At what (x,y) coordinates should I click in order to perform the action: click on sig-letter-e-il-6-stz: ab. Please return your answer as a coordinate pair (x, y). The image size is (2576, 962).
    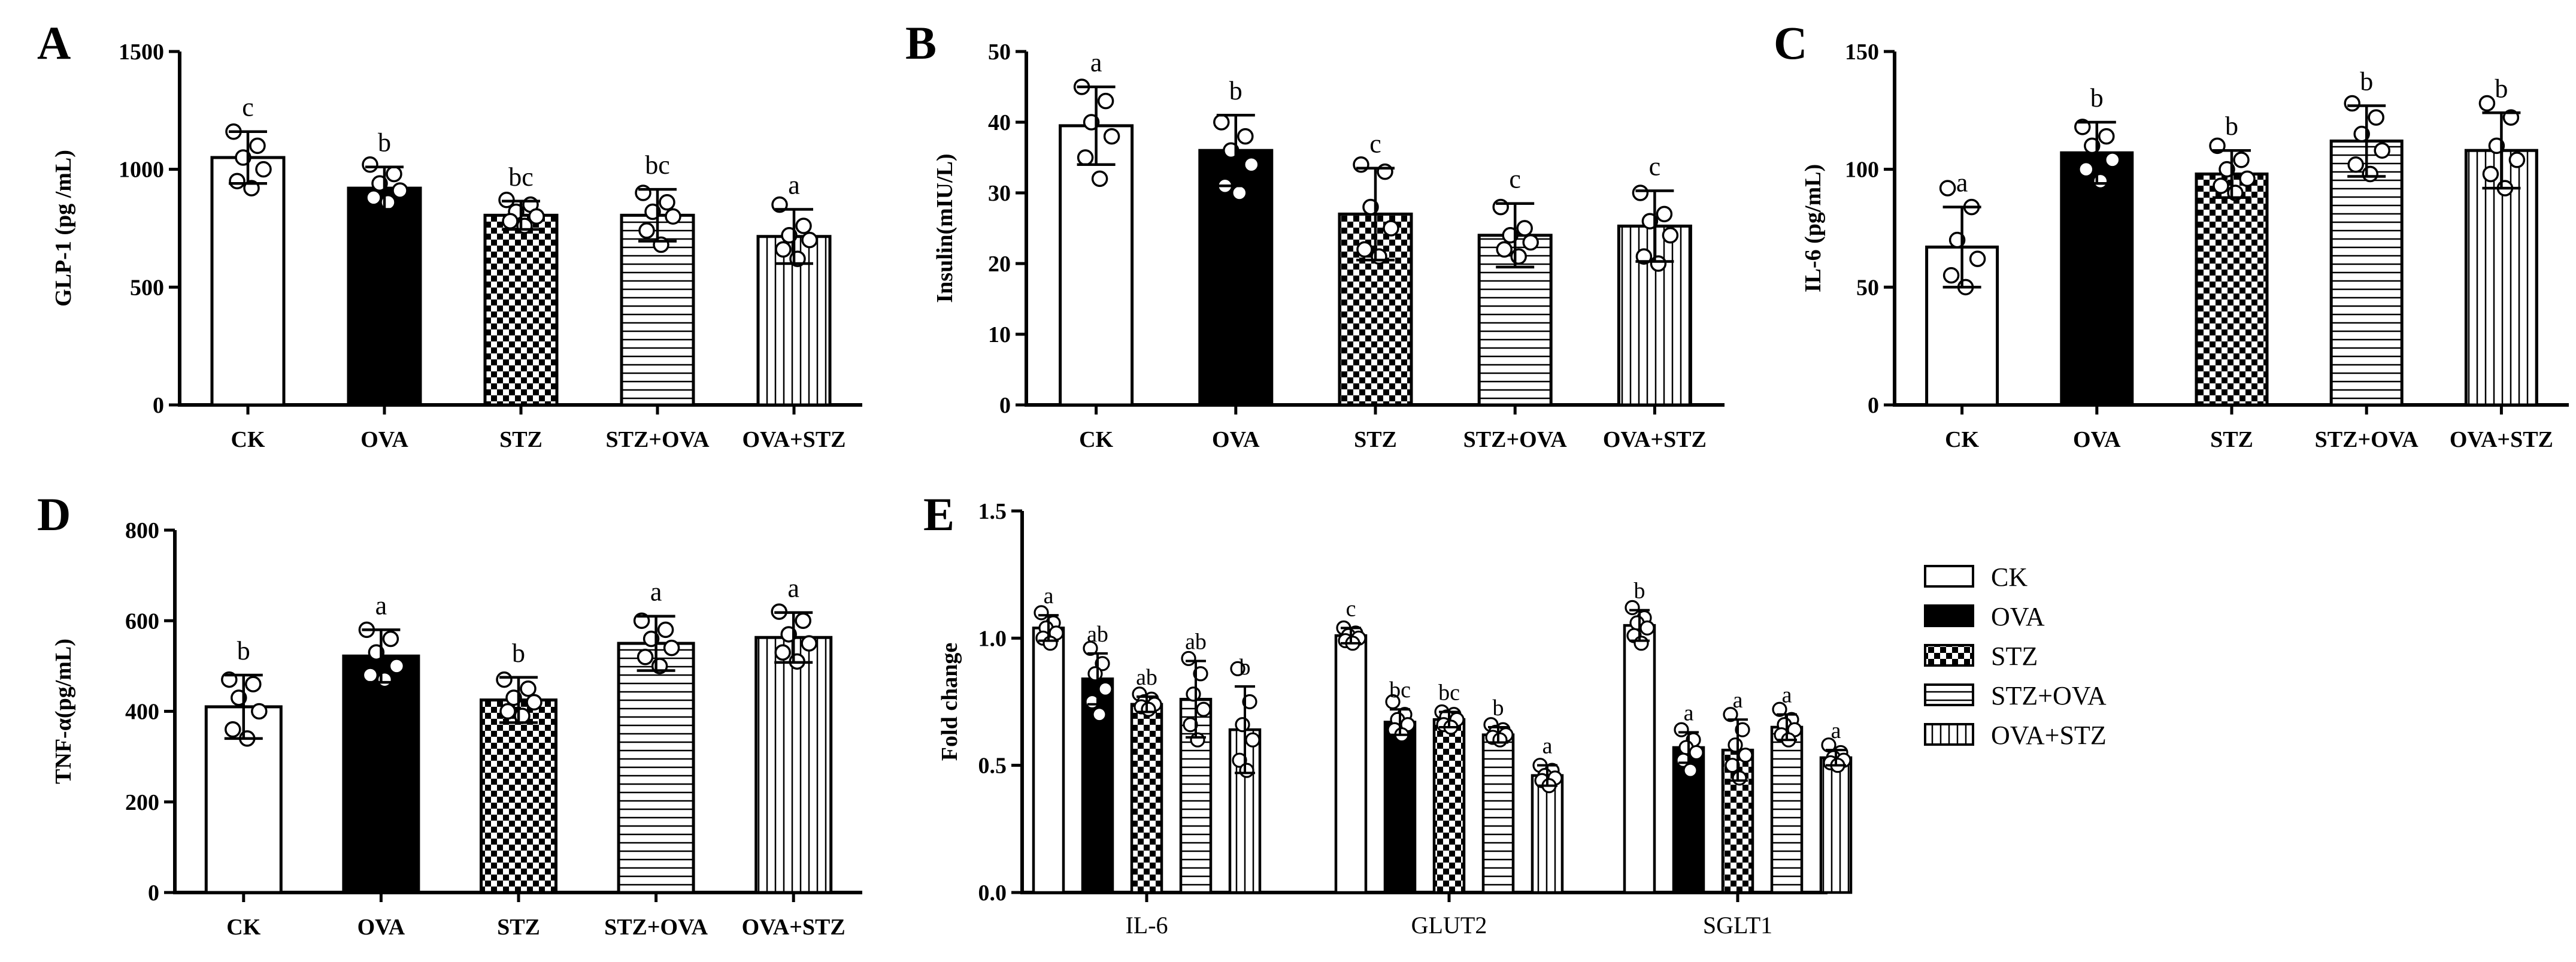
    Looking at the image, I should click on (1146, 677).